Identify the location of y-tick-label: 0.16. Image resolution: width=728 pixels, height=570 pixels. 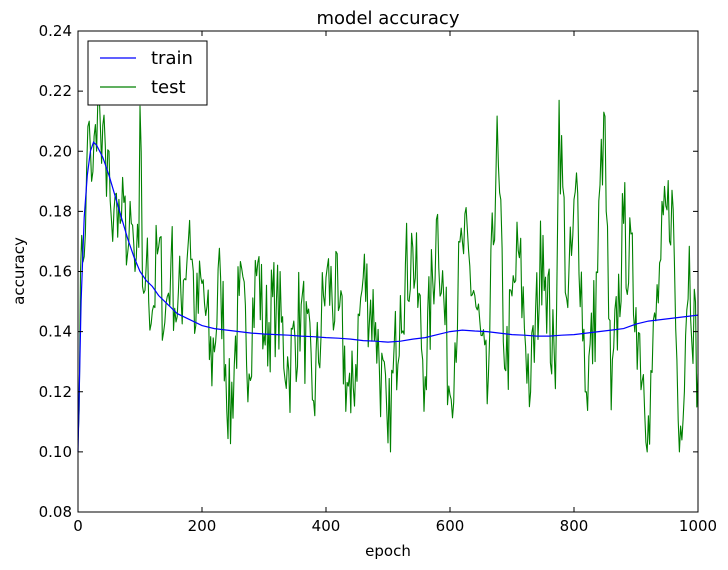
(55, 272).